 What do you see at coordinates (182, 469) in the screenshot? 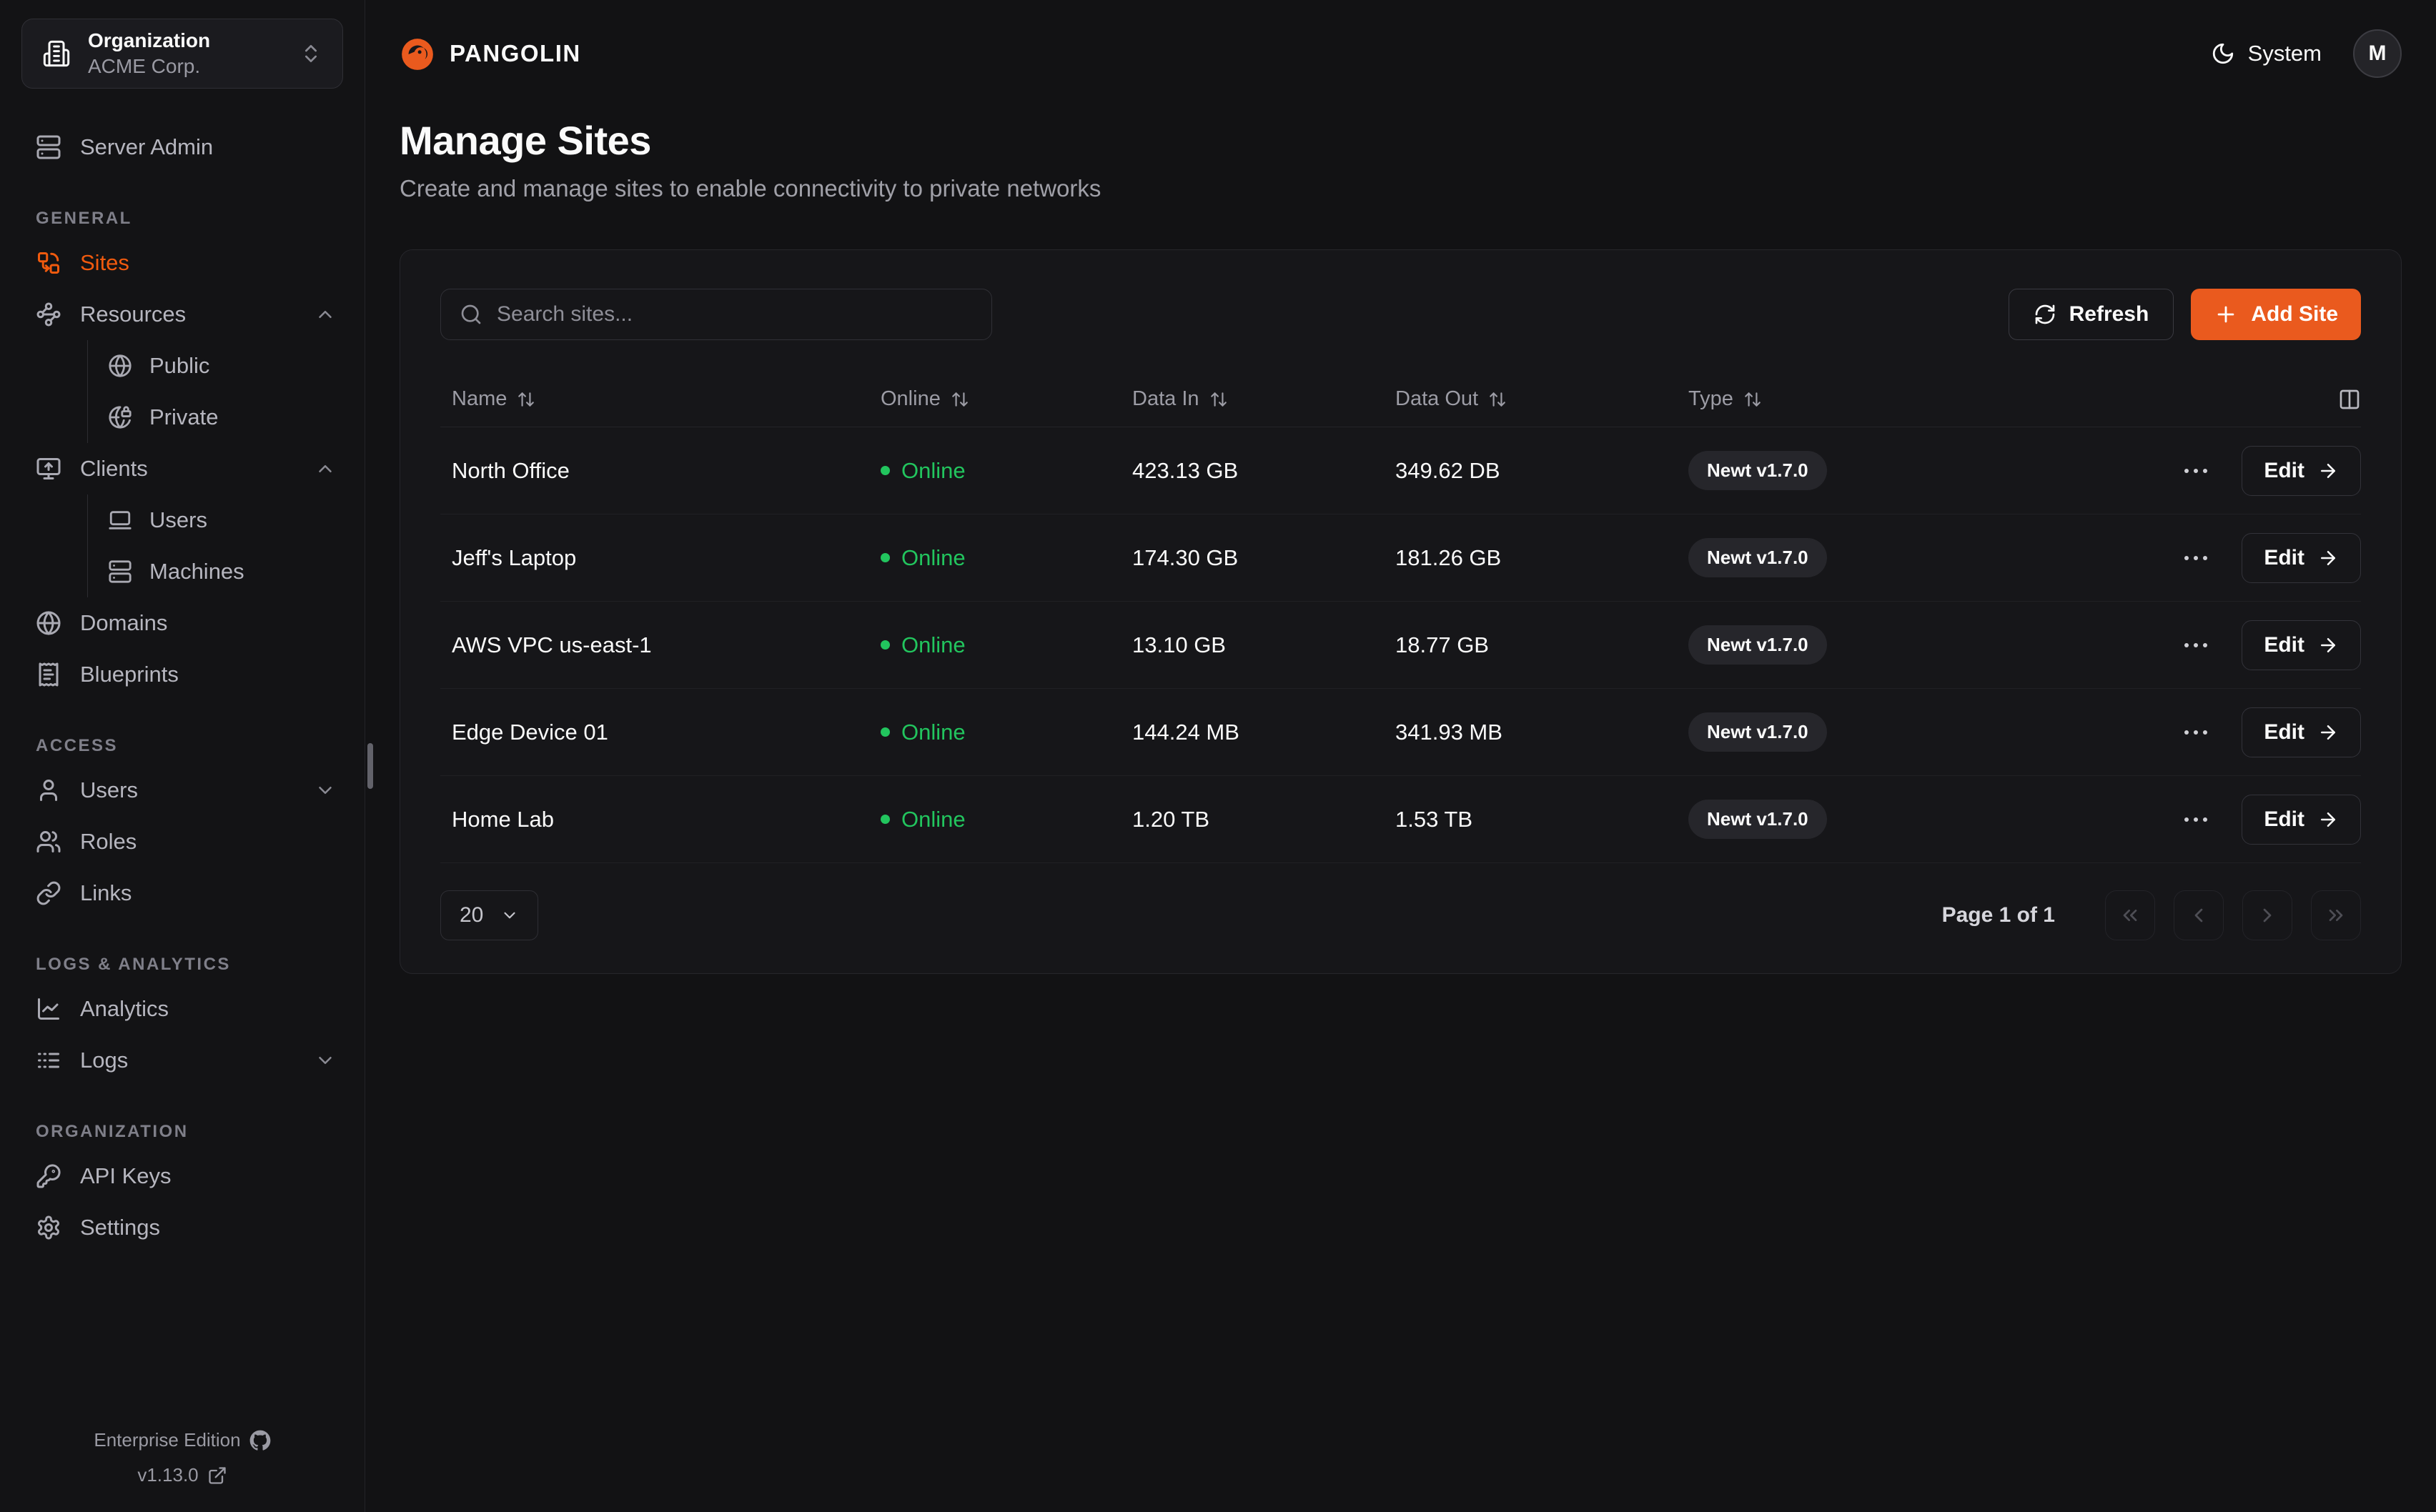
I see `sidebar-item-clients: Clients` at bounding box center [182, 469].